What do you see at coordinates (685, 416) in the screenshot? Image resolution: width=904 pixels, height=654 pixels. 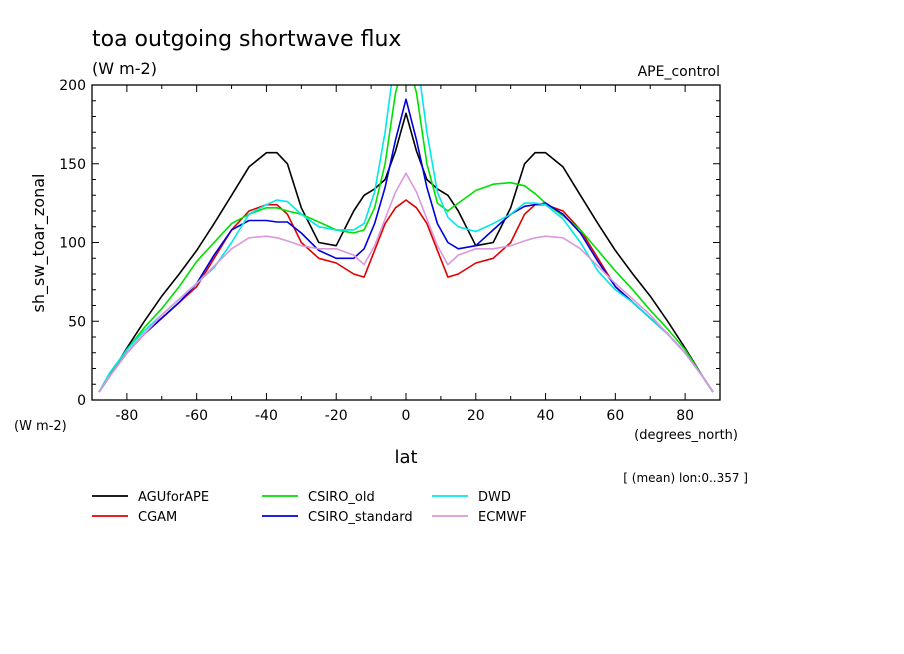 I see `x-tick-label: 80` at bounding box center [685, 416].